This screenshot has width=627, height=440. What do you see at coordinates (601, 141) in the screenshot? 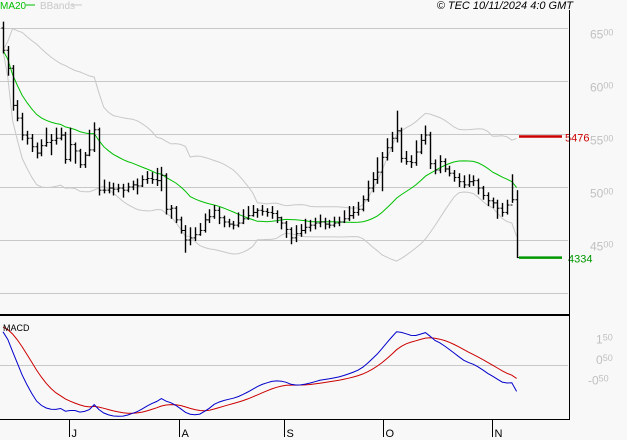
I see `price-tick-label: 5500` at bounding box center [601, 141].